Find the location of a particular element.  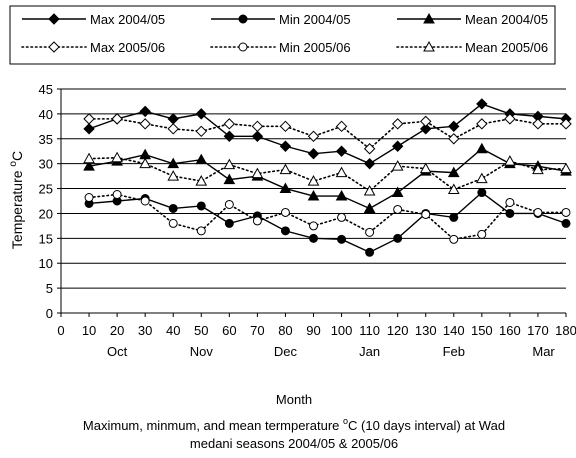

legend-item: Mean 2005/06 is located at coordinates (472, 47).